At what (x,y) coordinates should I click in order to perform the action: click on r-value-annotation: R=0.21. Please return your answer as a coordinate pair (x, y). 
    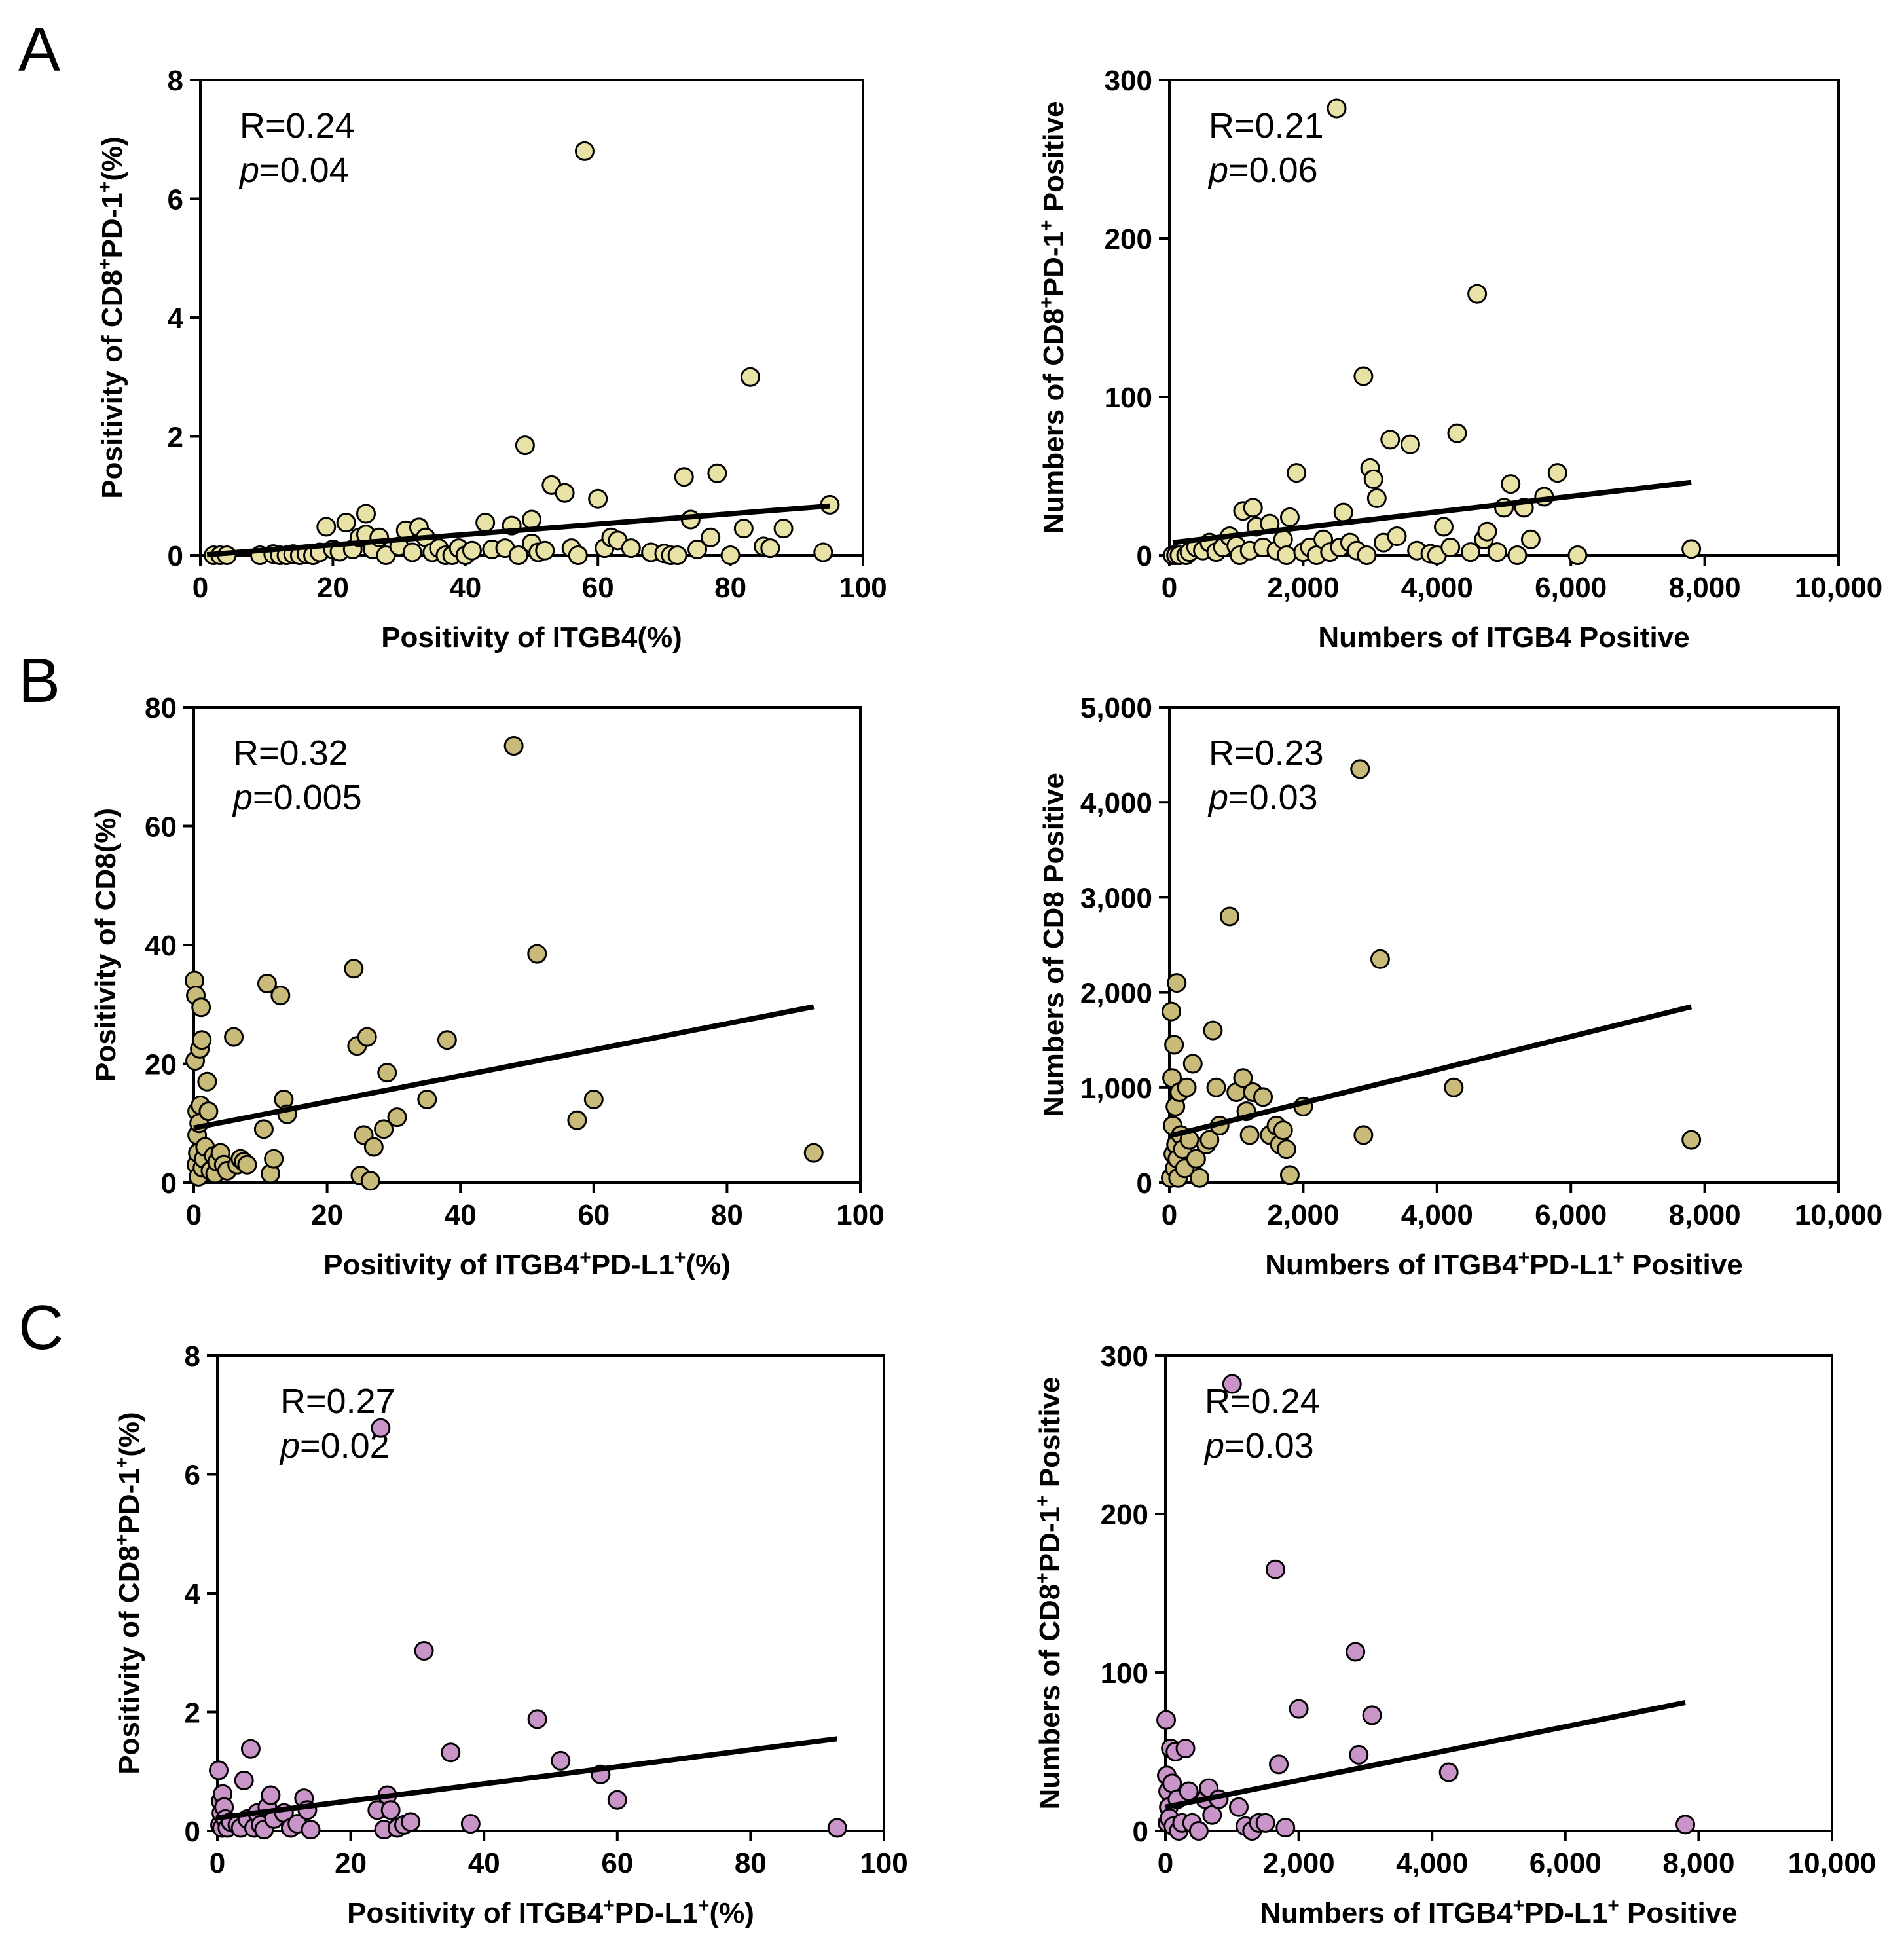
    Looking at the image, I should click on (1266, 126).